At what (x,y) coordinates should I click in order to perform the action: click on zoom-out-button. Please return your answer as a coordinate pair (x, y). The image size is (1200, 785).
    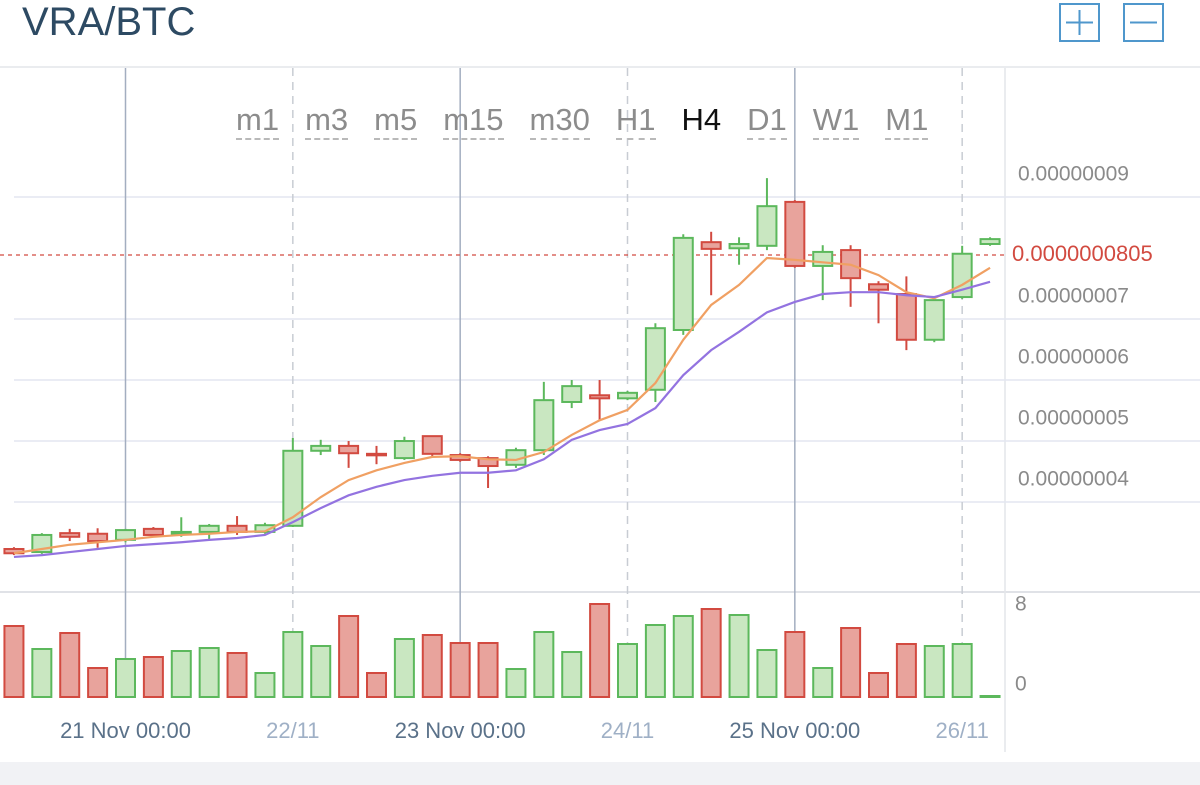
    Looking at the image, I should click on (1143, 22).